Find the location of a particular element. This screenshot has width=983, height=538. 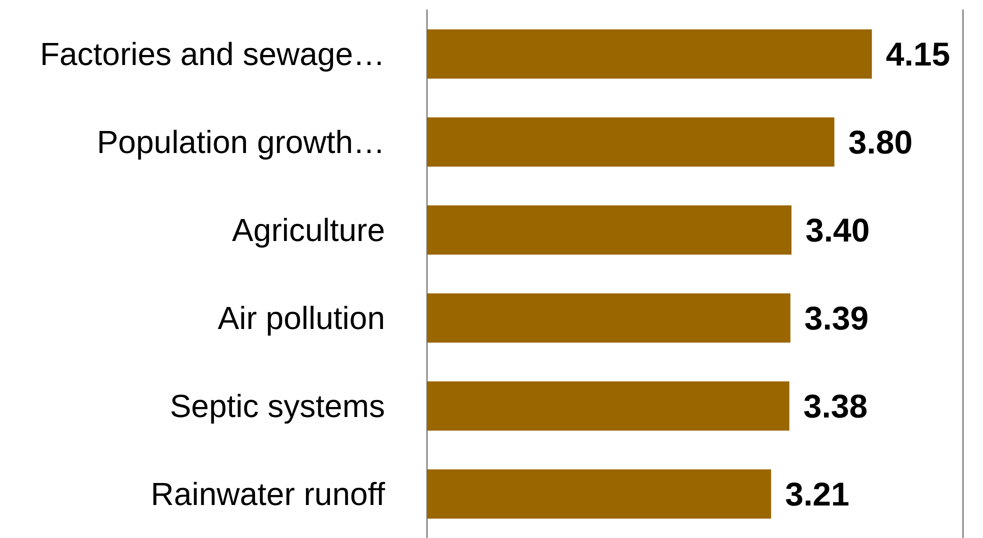

y-tick-label: Air pollution is located at coordinates (301, 318).